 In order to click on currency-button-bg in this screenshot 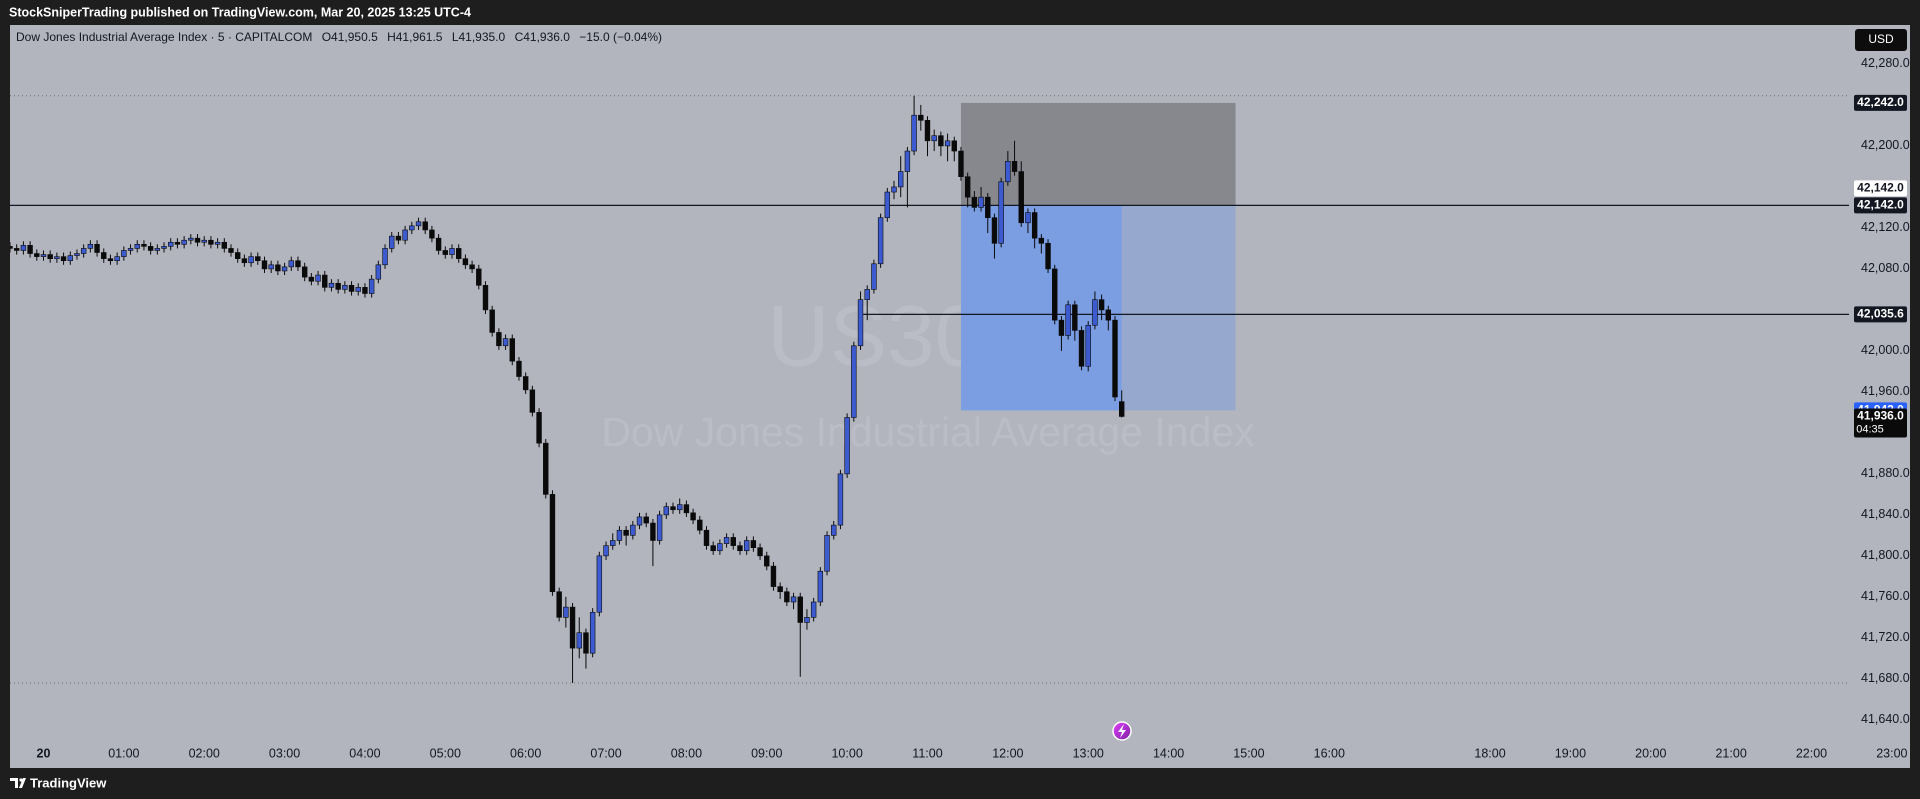, I will do `click(1881, 40)`.